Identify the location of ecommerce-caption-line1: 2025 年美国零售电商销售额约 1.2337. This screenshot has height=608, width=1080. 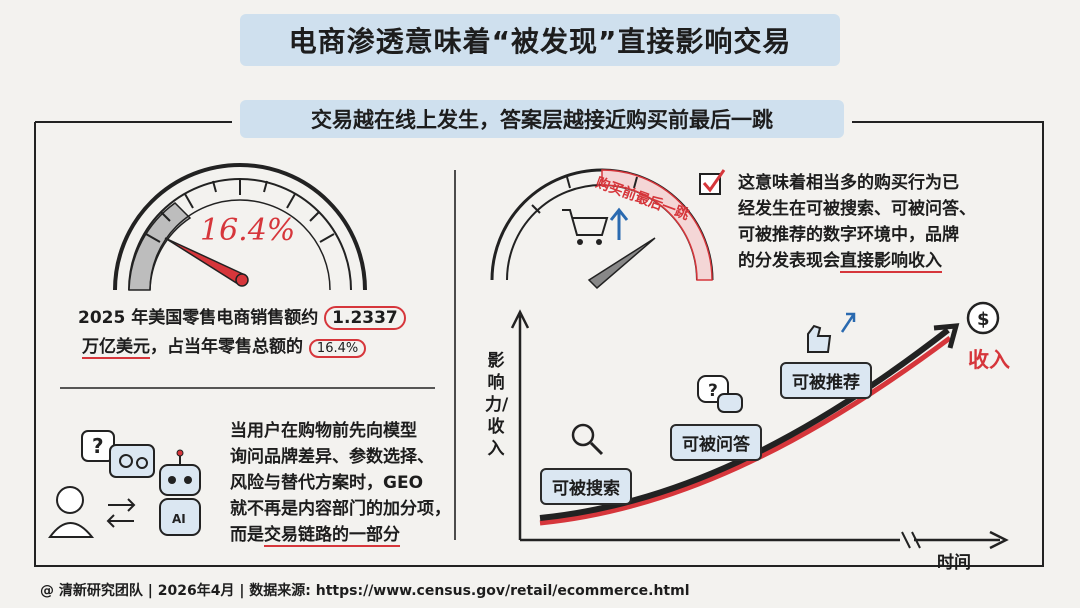
(242, 318).